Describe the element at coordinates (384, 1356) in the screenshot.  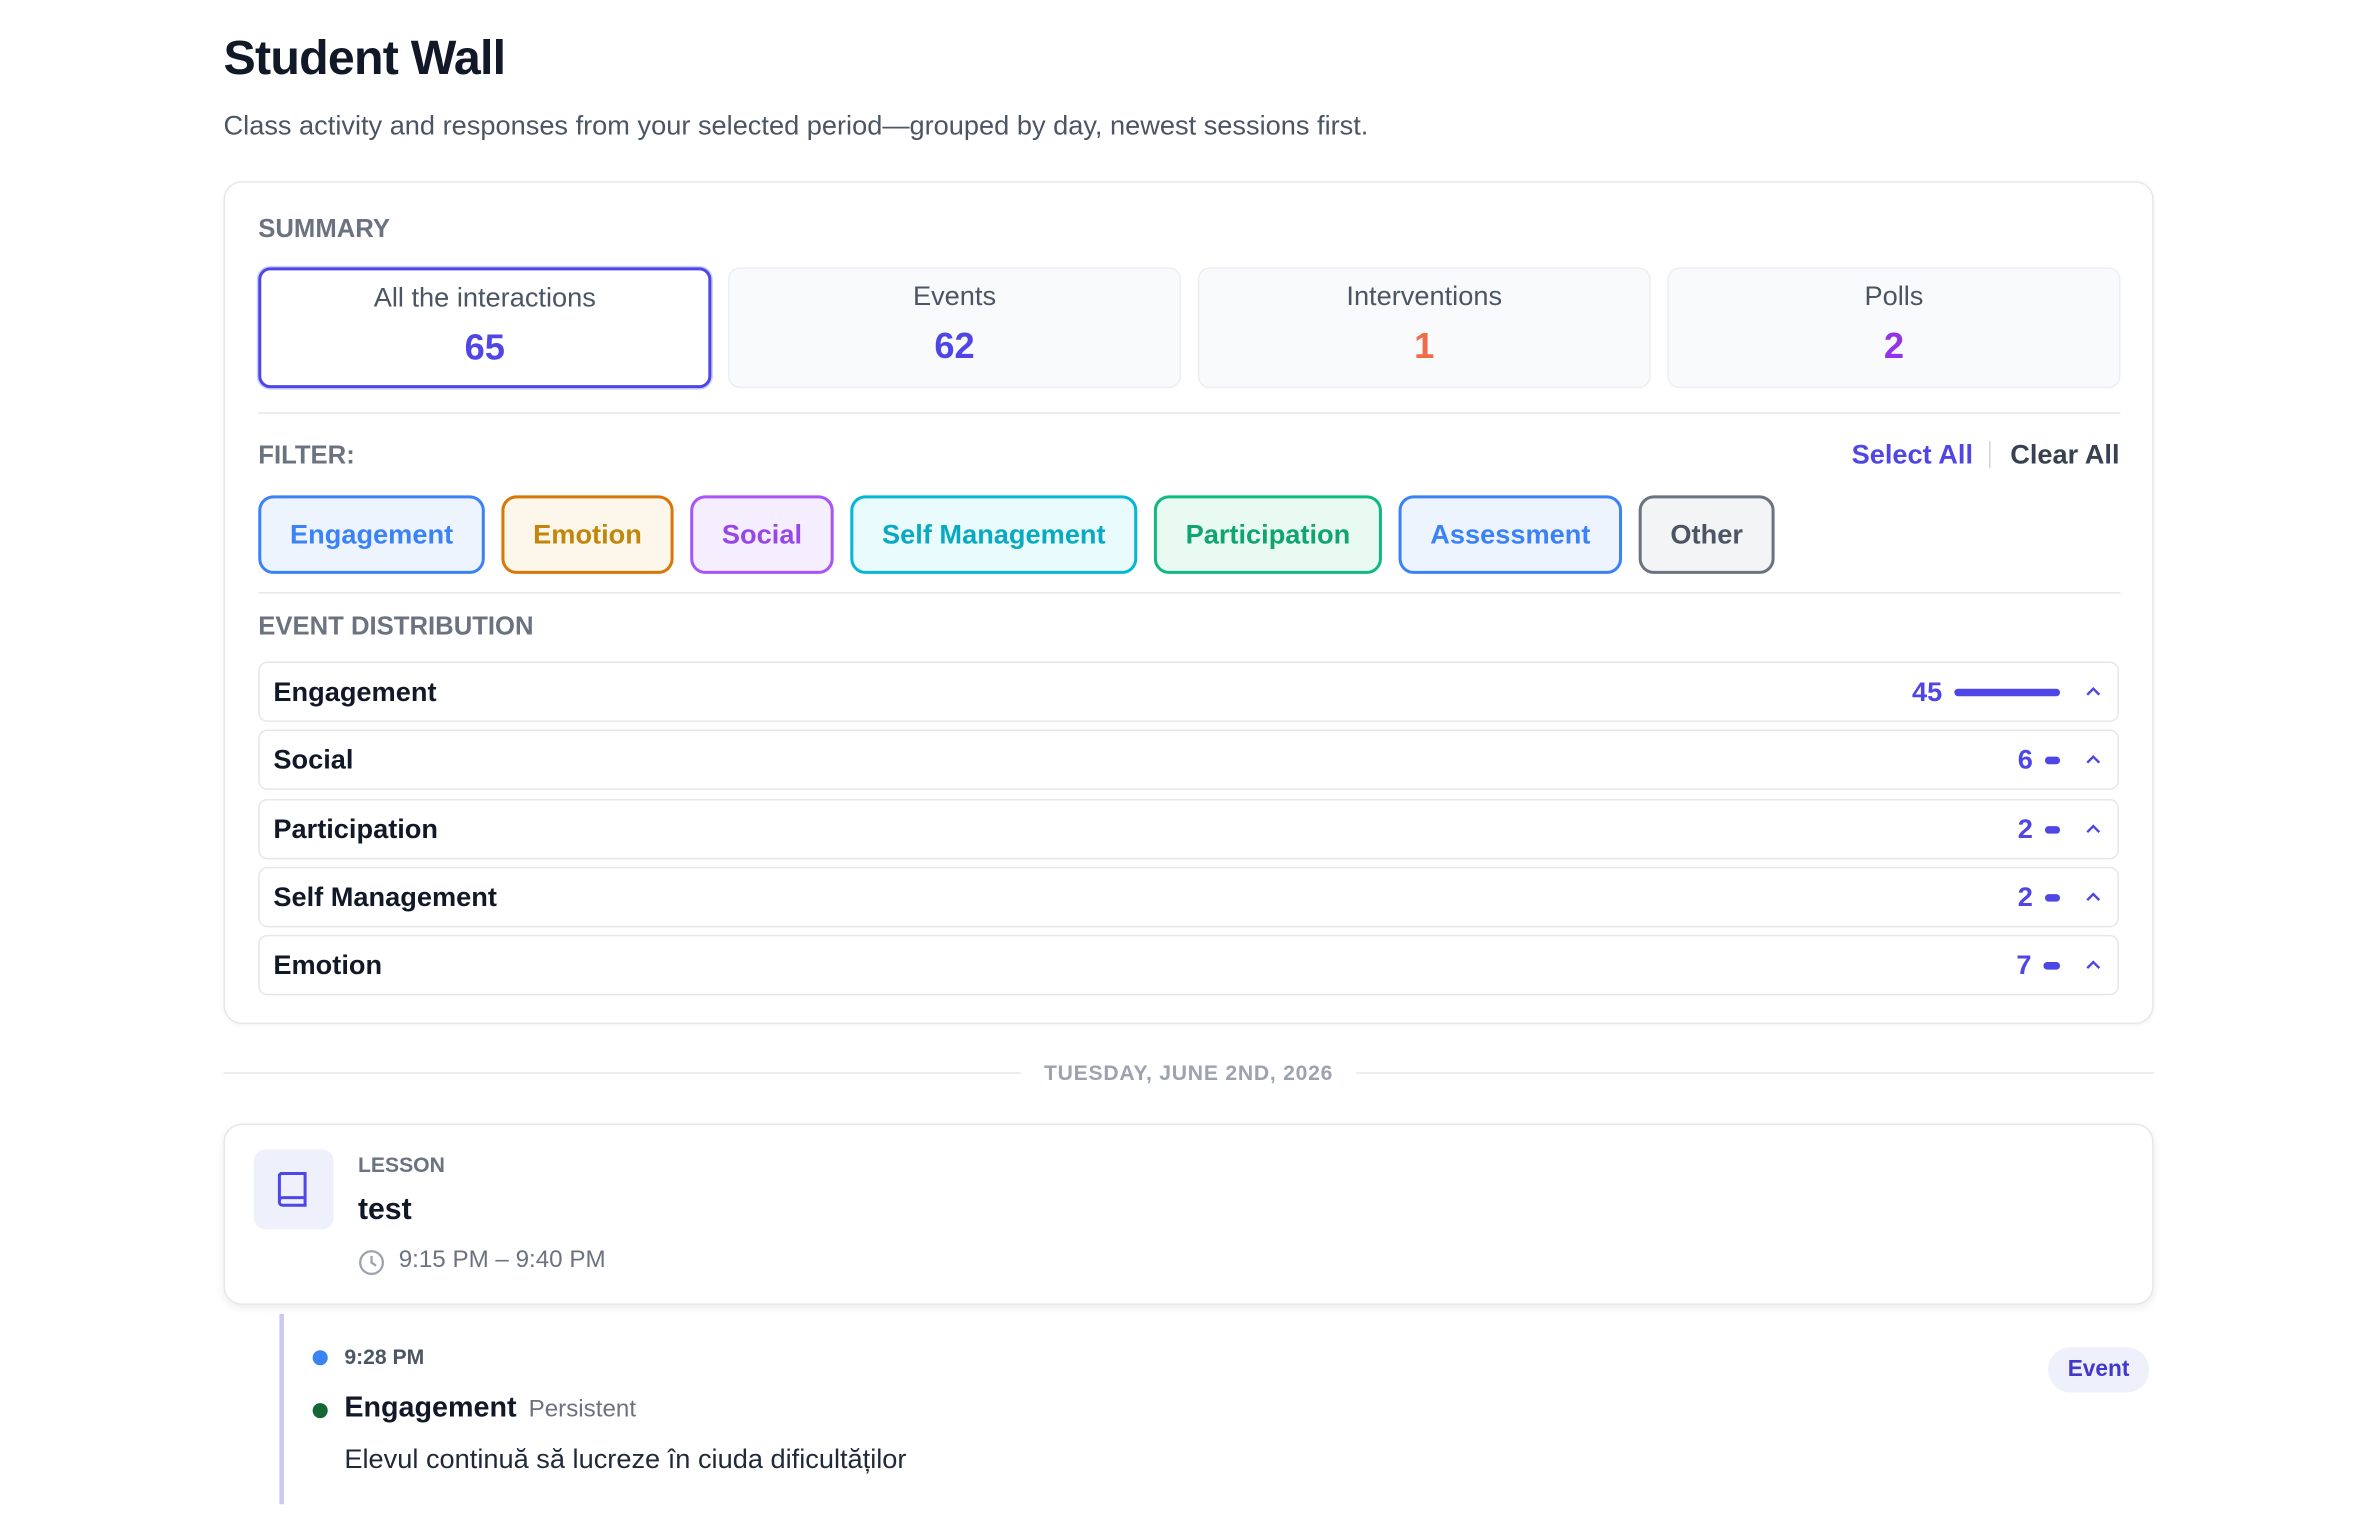
I see `entry-time: 9:28 PM` at that location.